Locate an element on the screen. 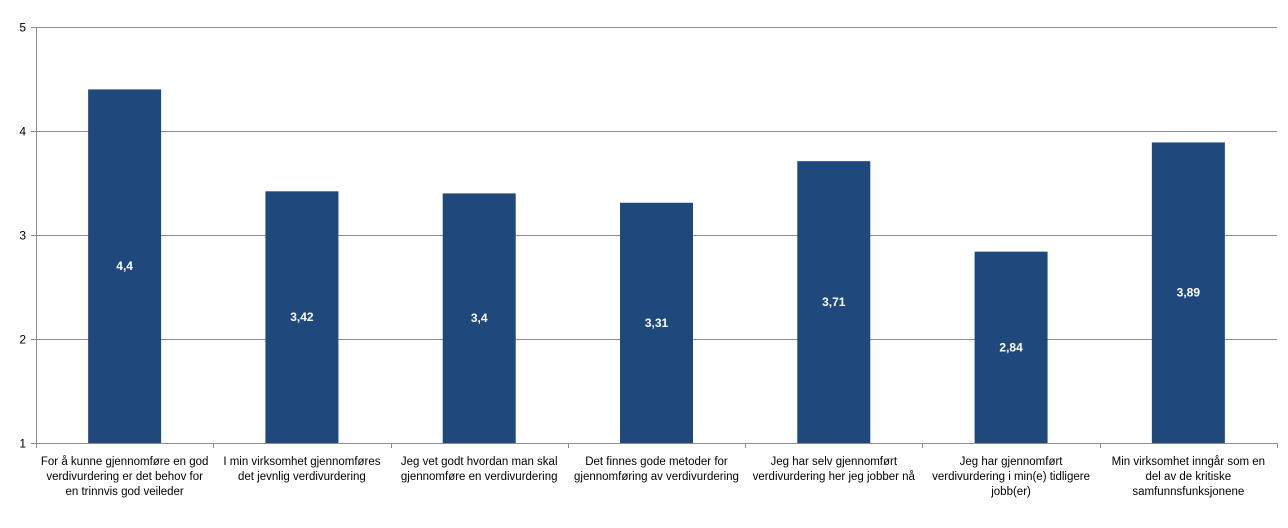 The image size is (1288, 528). bar-data-label: 3,42 is located at coordinates (302, 317).